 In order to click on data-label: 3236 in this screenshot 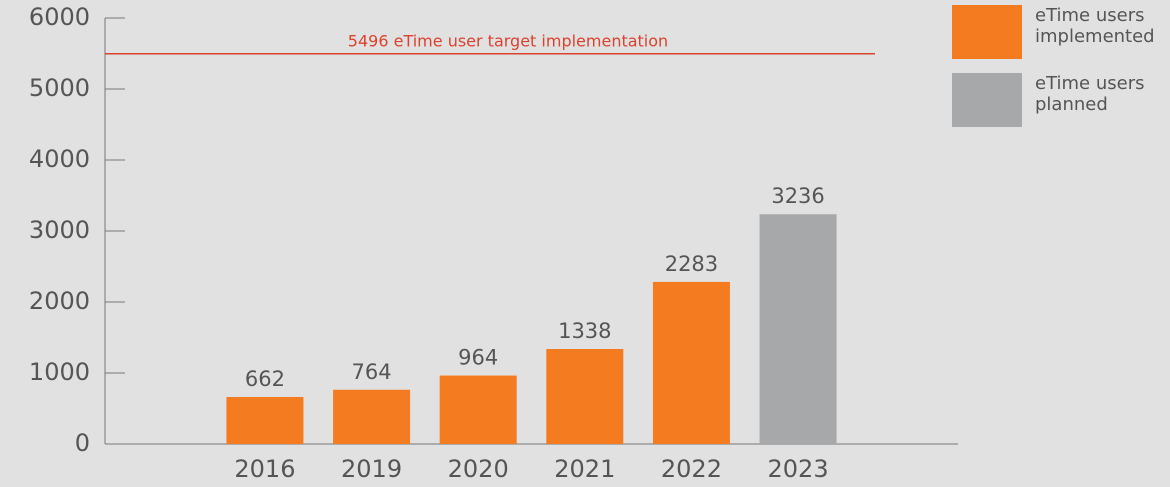, I will do `click(797, 196)`.